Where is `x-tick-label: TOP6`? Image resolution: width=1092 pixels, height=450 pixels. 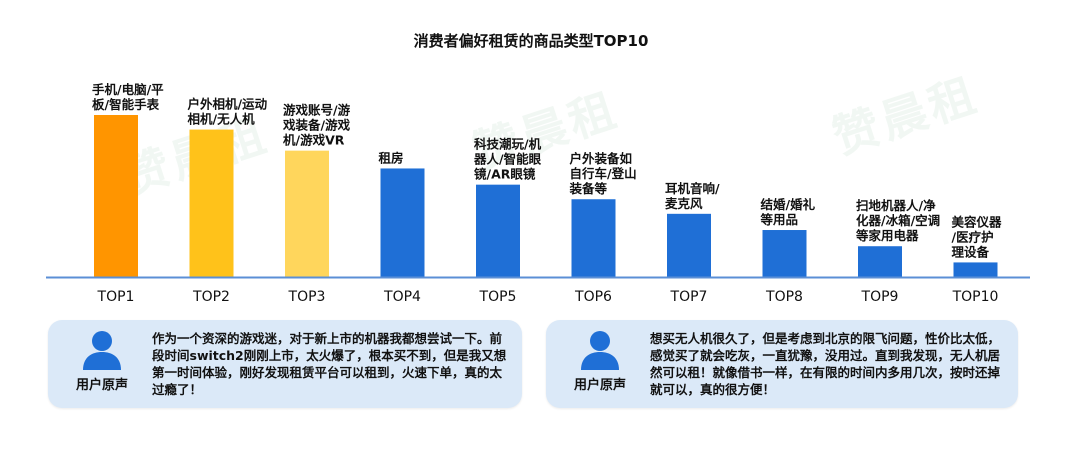
x-tick-label: TOP6 is located at coordinates (593, 297).